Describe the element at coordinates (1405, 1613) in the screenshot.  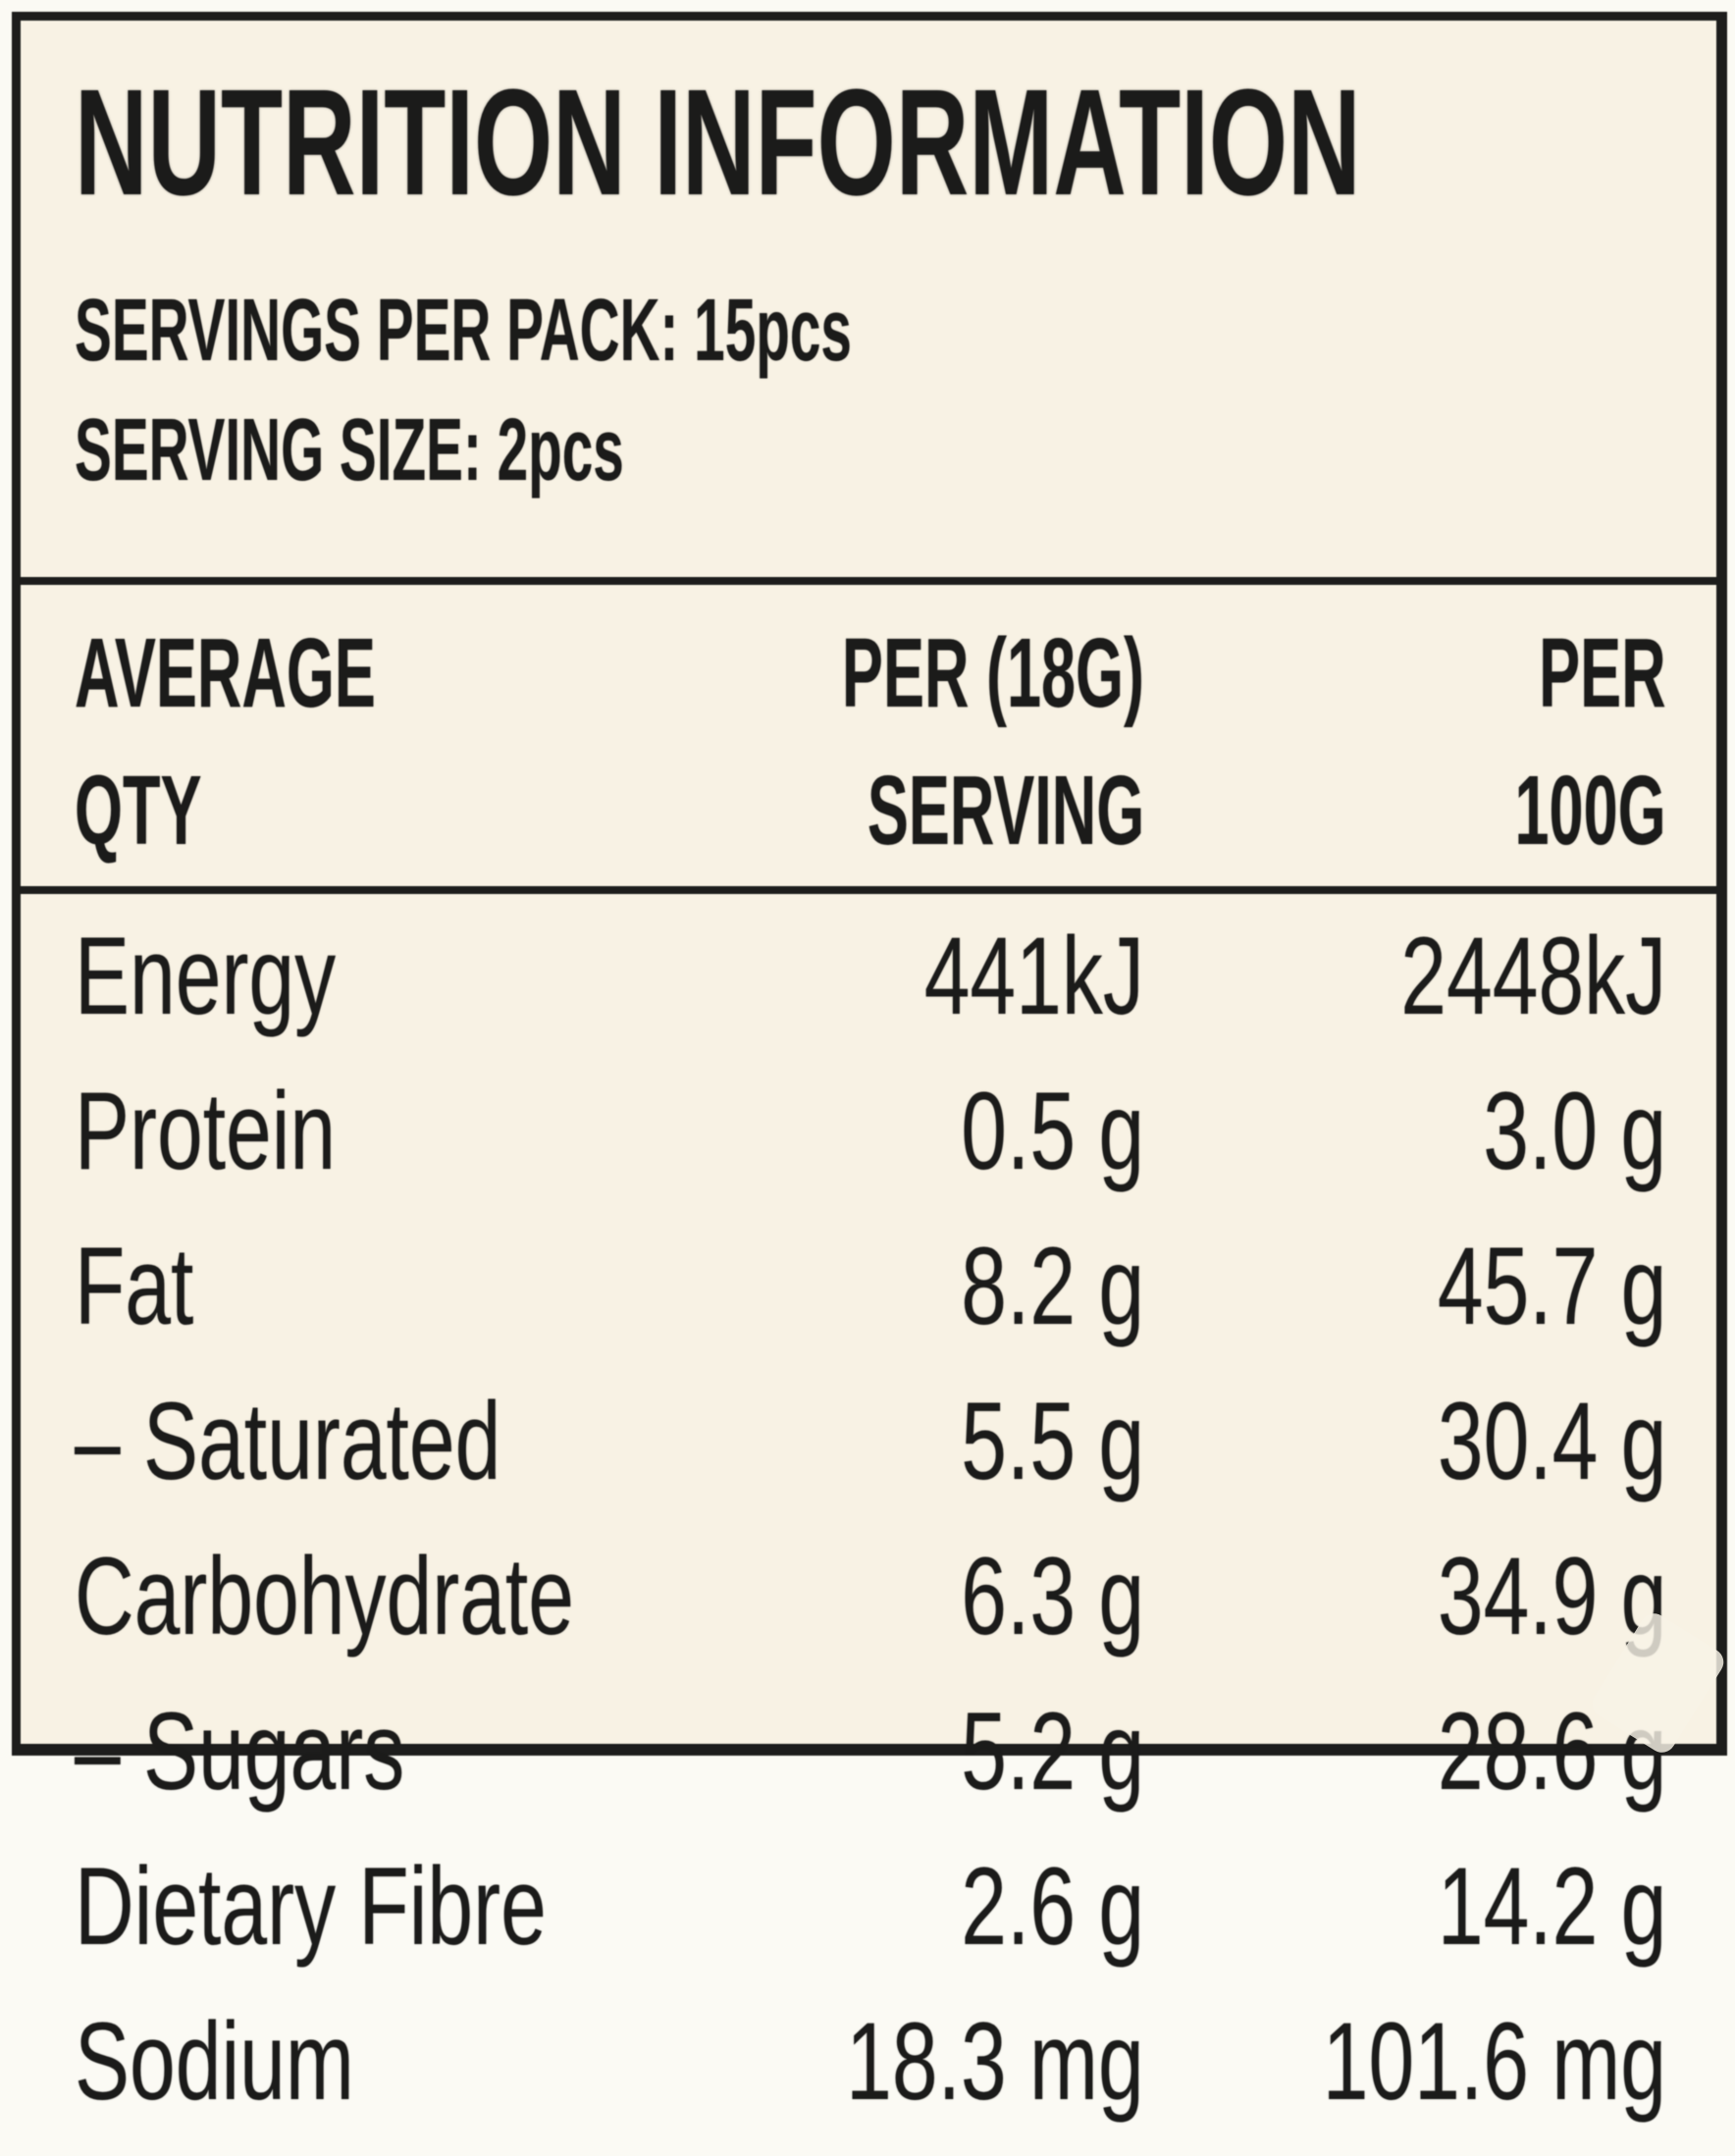
I see `per-100g-value: 34.9 g` at that location.